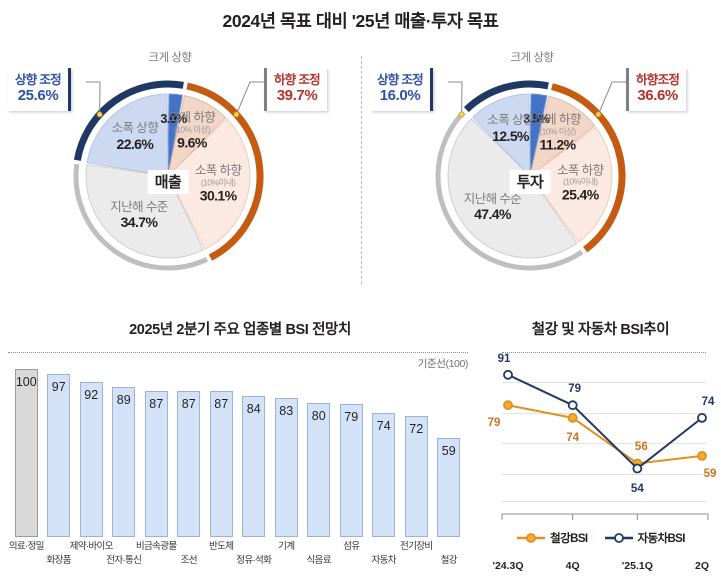  I want to click on bar-column: 79, so click(351, 470).